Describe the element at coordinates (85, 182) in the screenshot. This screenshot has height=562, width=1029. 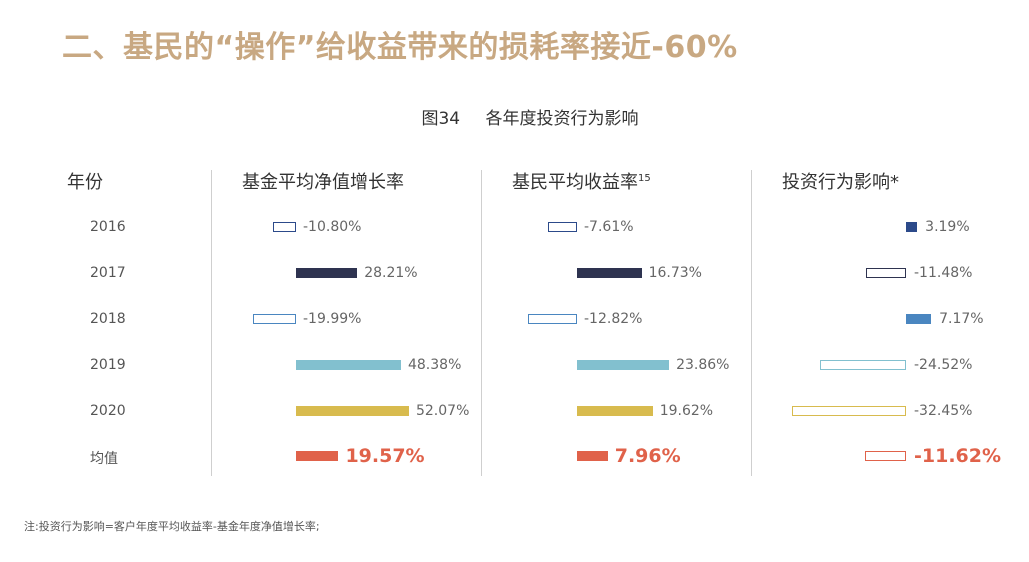
I see `header-year: 年份` at that location.